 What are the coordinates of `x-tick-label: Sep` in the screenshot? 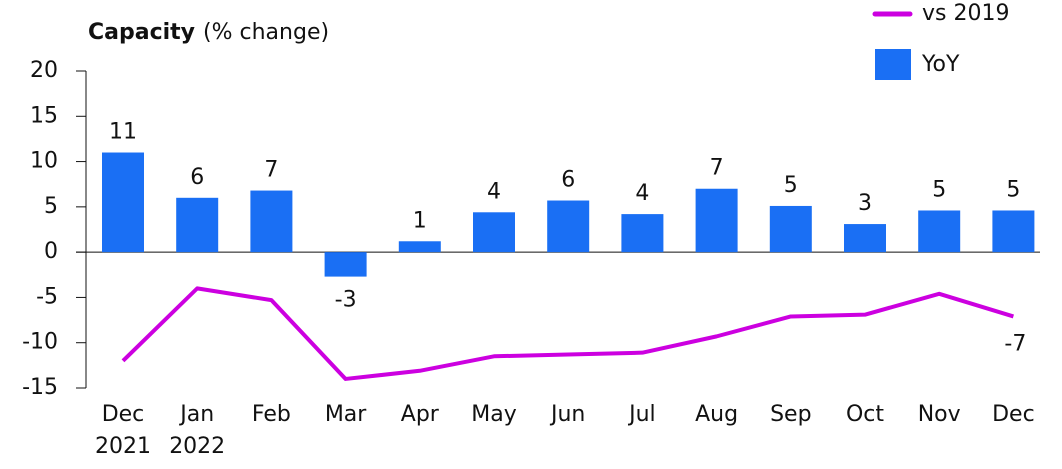 It's located at (790, 414).